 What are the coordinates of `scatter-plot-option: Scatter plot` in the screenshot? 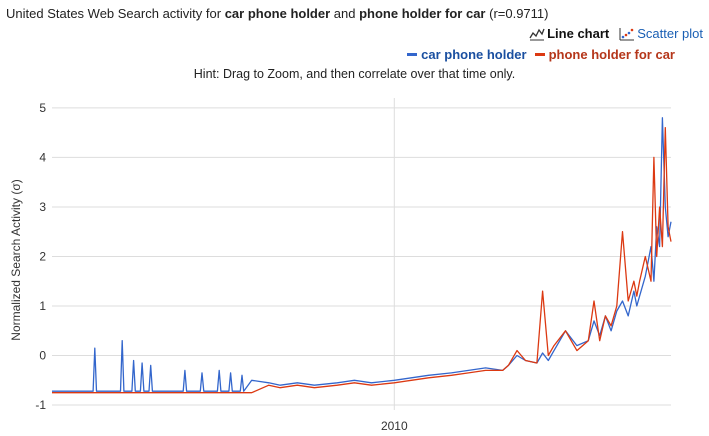 It's located at (661, 33).